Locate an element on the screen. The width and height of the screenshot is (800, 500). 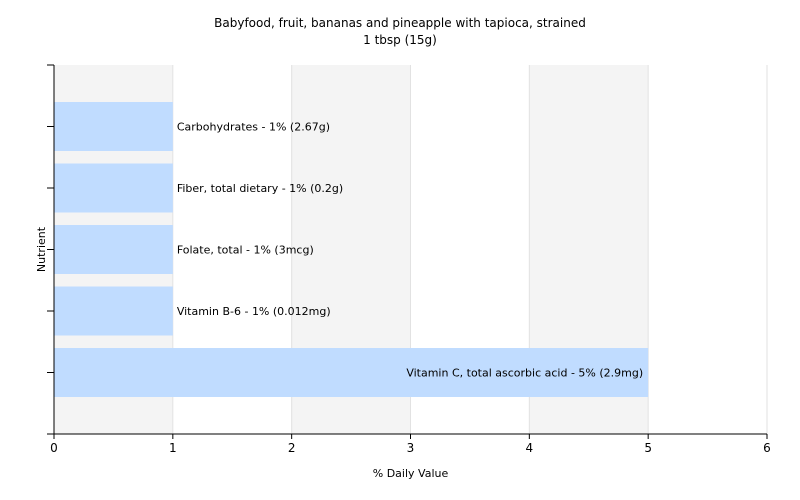
x-tick-label: 2 is located at coordinates (292, 448).